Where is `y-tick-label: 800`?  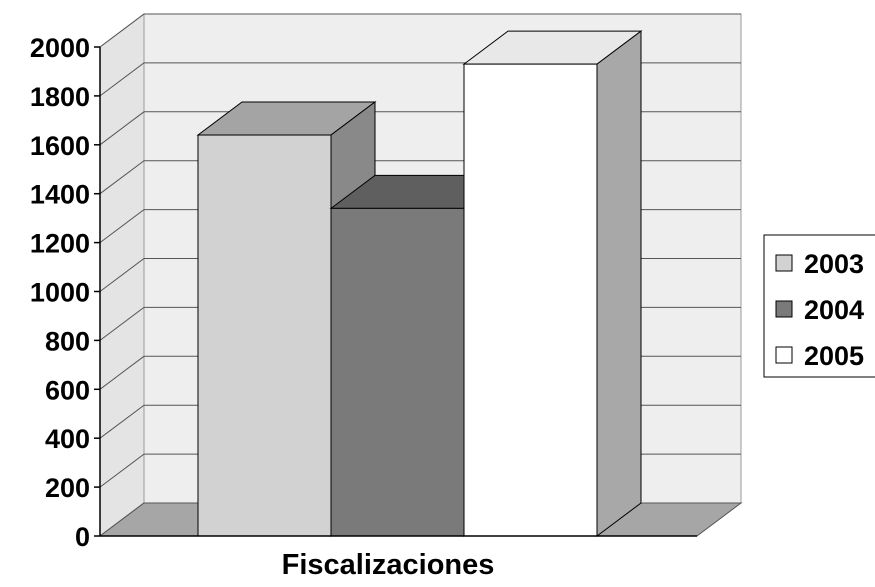 y-tick-label: 800 is located at coordinates (67, 341).